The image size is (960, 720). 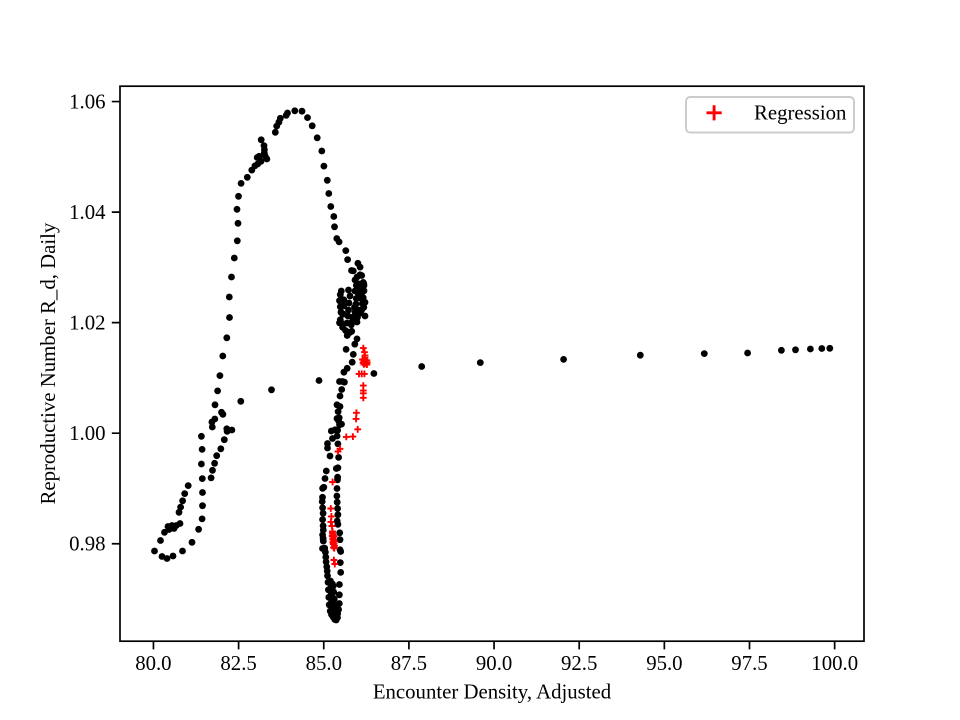 I want to click on svg-text: 80.0, so click(x=153, y=663).